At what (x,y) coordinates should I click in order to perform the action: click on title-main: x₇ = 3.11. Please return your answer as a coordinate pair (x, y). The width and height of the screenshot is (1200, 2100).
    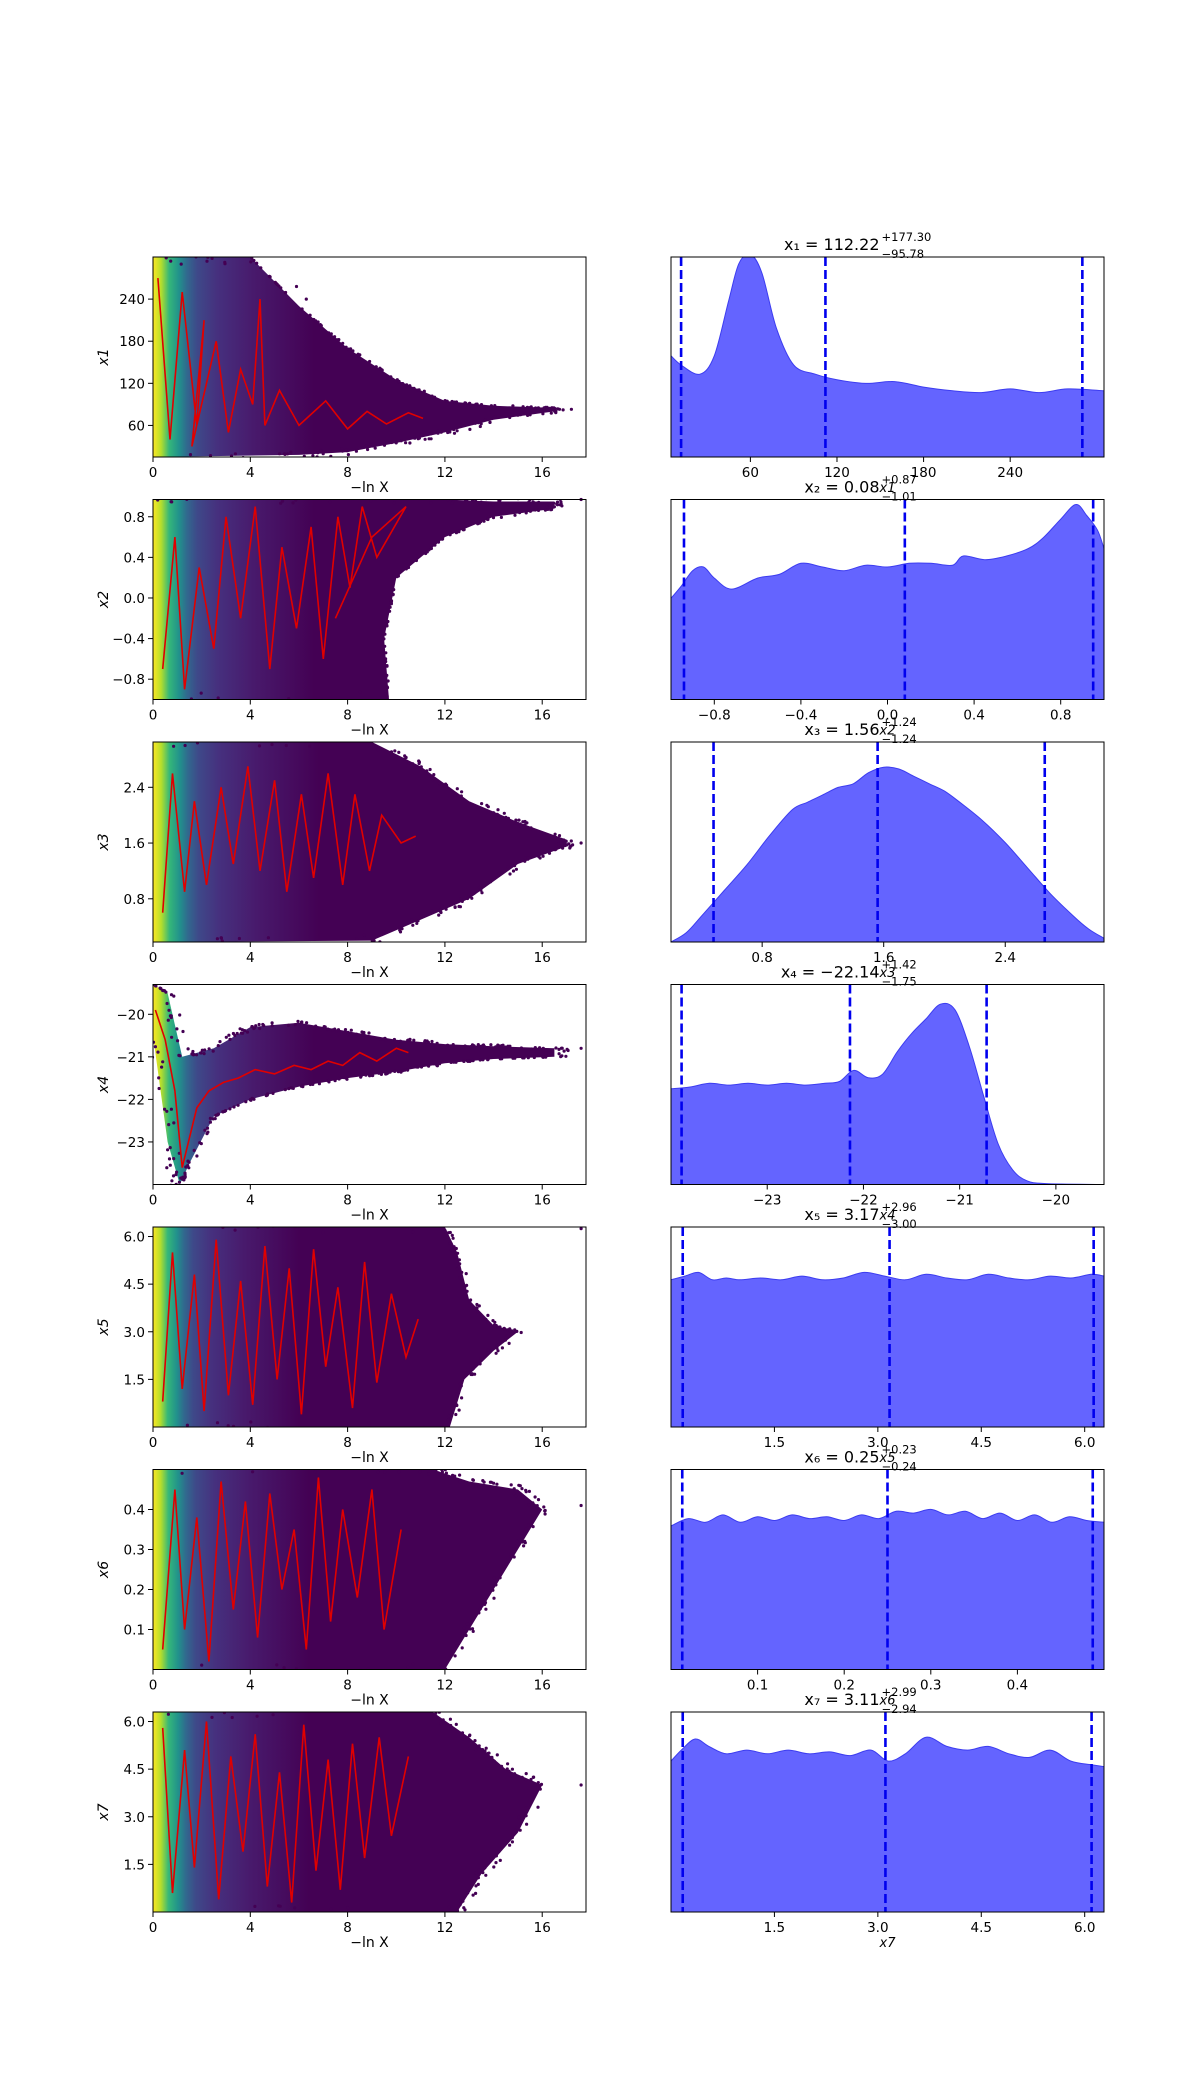
    Looking at the image, I should click on (841, 1699).